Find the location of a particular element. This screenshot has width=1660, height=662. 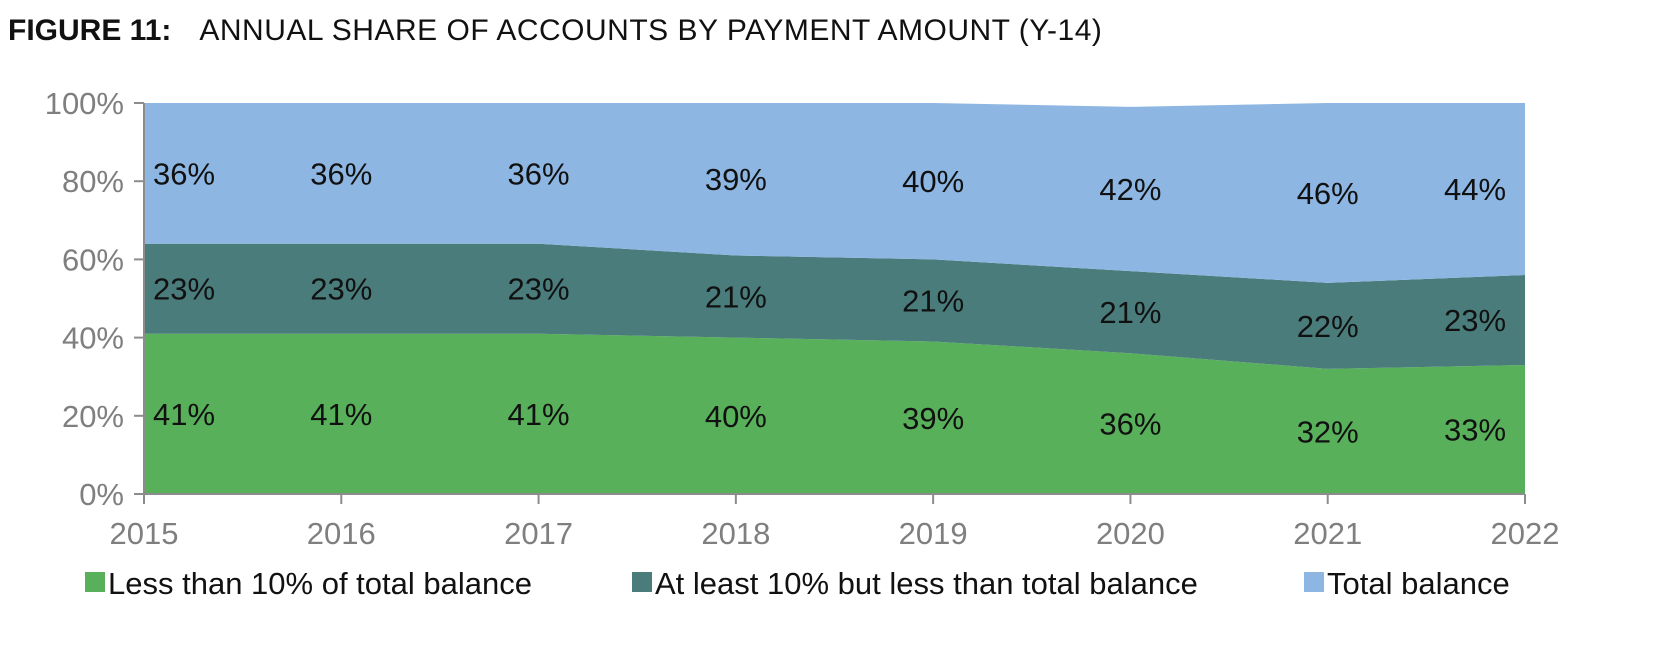

y-tick-label: 80% is located at coordinates (93, 181).